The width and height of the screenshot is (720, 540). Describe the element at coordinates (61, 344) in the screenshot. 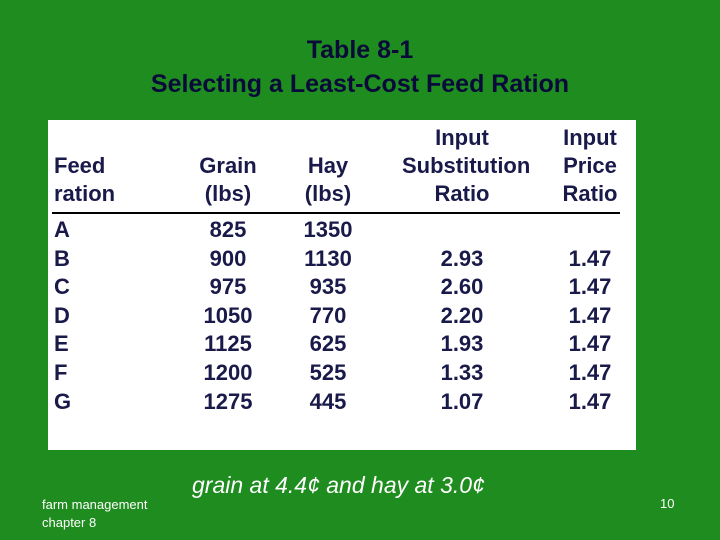

I see `row-label: E` at that location.